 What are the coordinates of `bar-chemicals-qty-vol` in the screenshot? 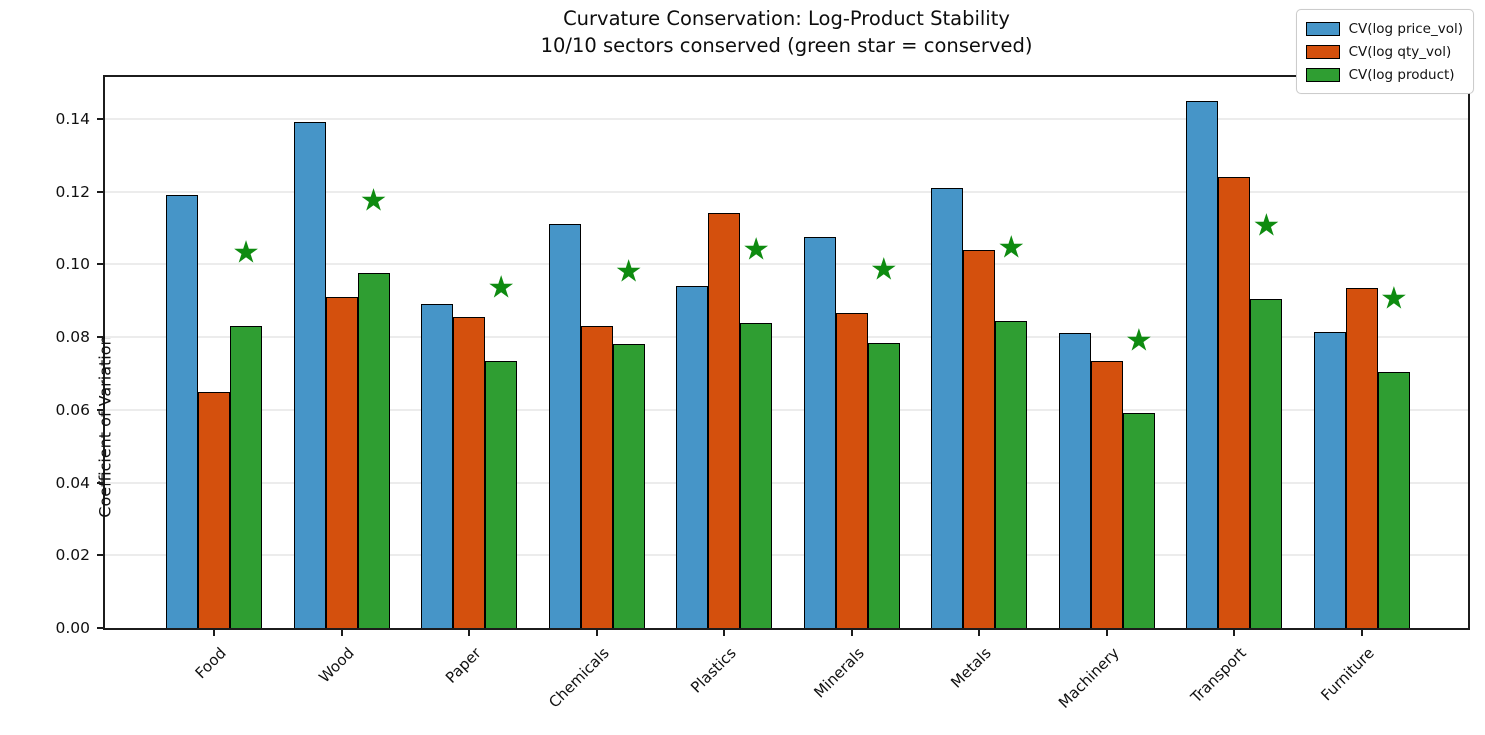 It's located at (596, 477).